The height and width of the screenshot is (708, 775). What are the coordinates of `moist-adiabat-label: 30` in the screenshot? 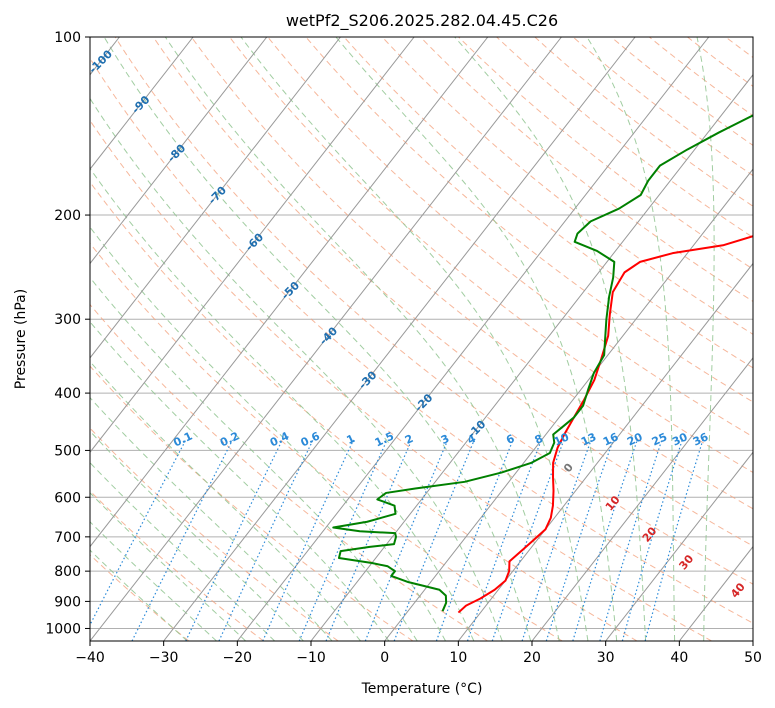 It's located at (687, 562).